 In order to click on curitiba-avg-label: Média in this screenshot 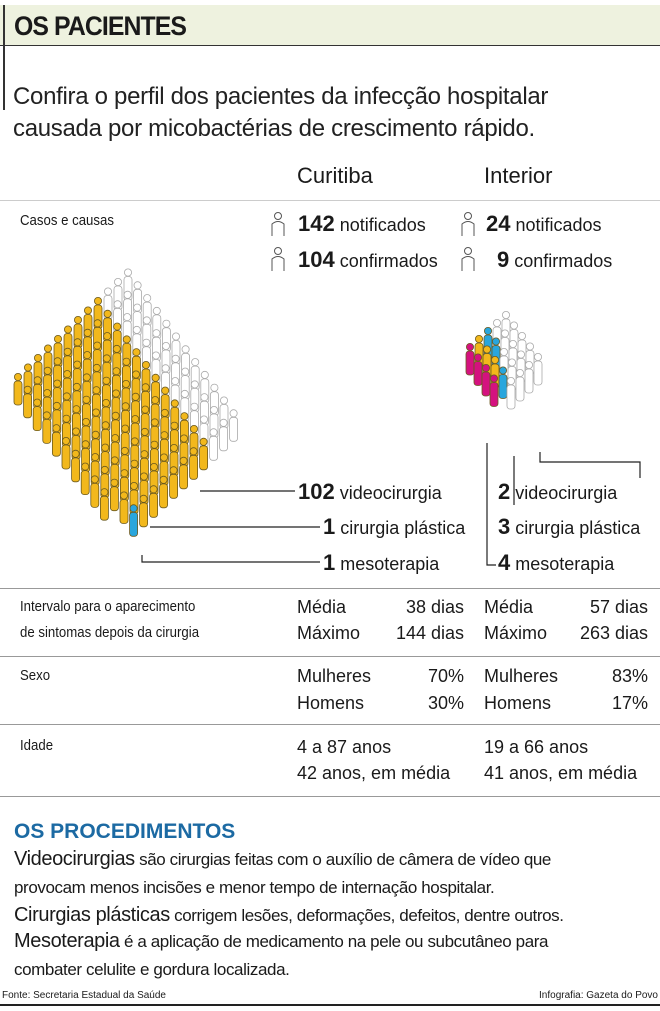, I will do `click(322, 607)`.